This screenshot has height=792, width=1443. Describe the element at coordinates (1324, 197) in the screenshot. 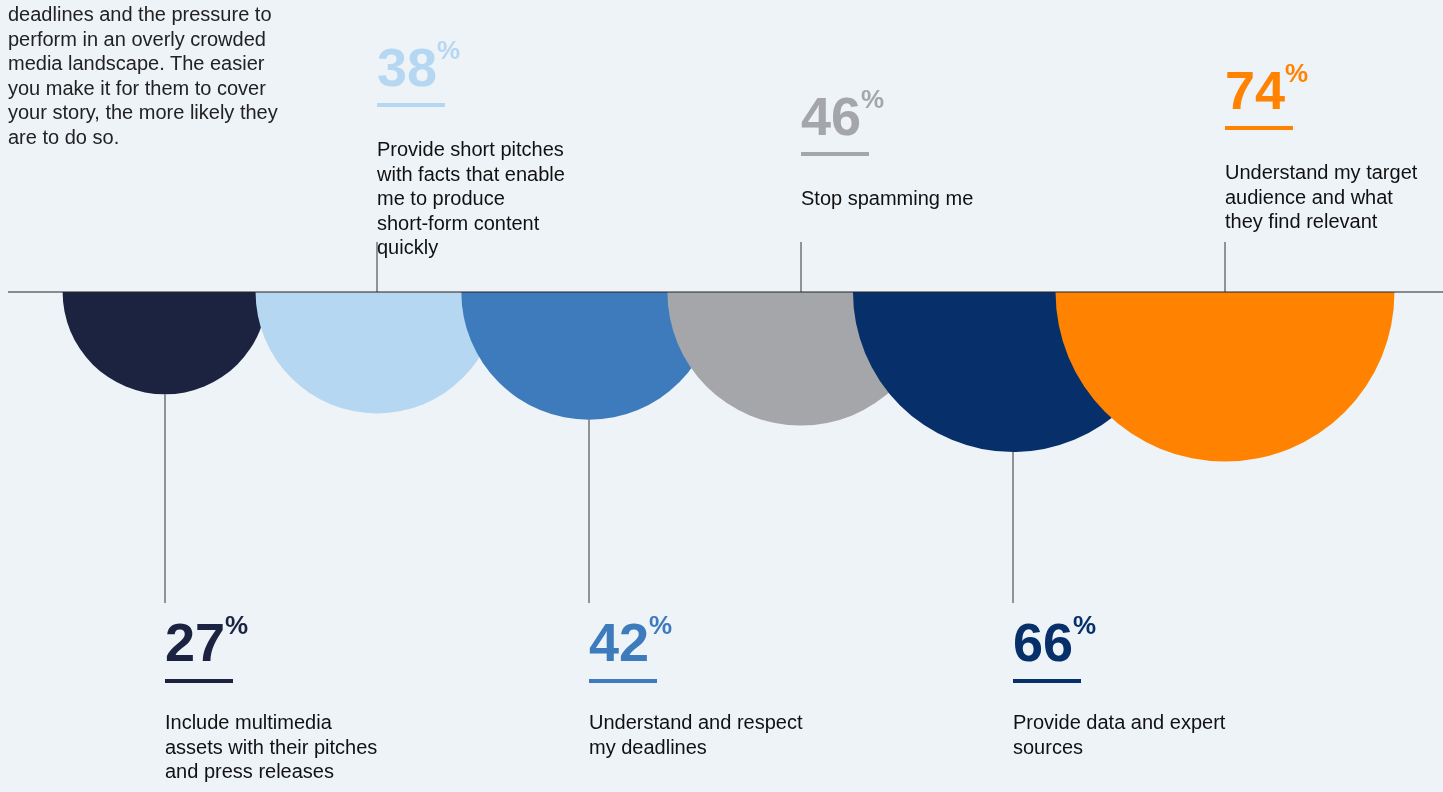

I see `category-label: Understand my target audience and what they find relevant` at that location.